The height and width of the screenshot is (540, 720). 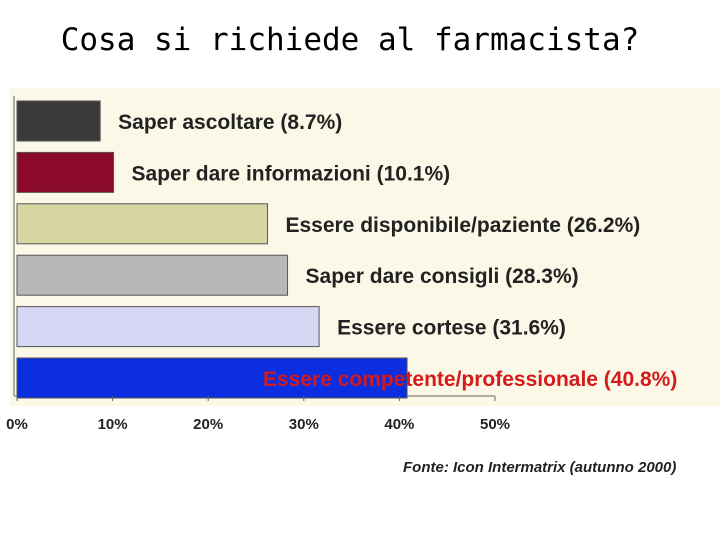 What do you see at coordinates (291, 173) in the screenshot?
I see `bar-label-2: Saper dare informazioni (10.1%)` at bounding box center [291, 173].